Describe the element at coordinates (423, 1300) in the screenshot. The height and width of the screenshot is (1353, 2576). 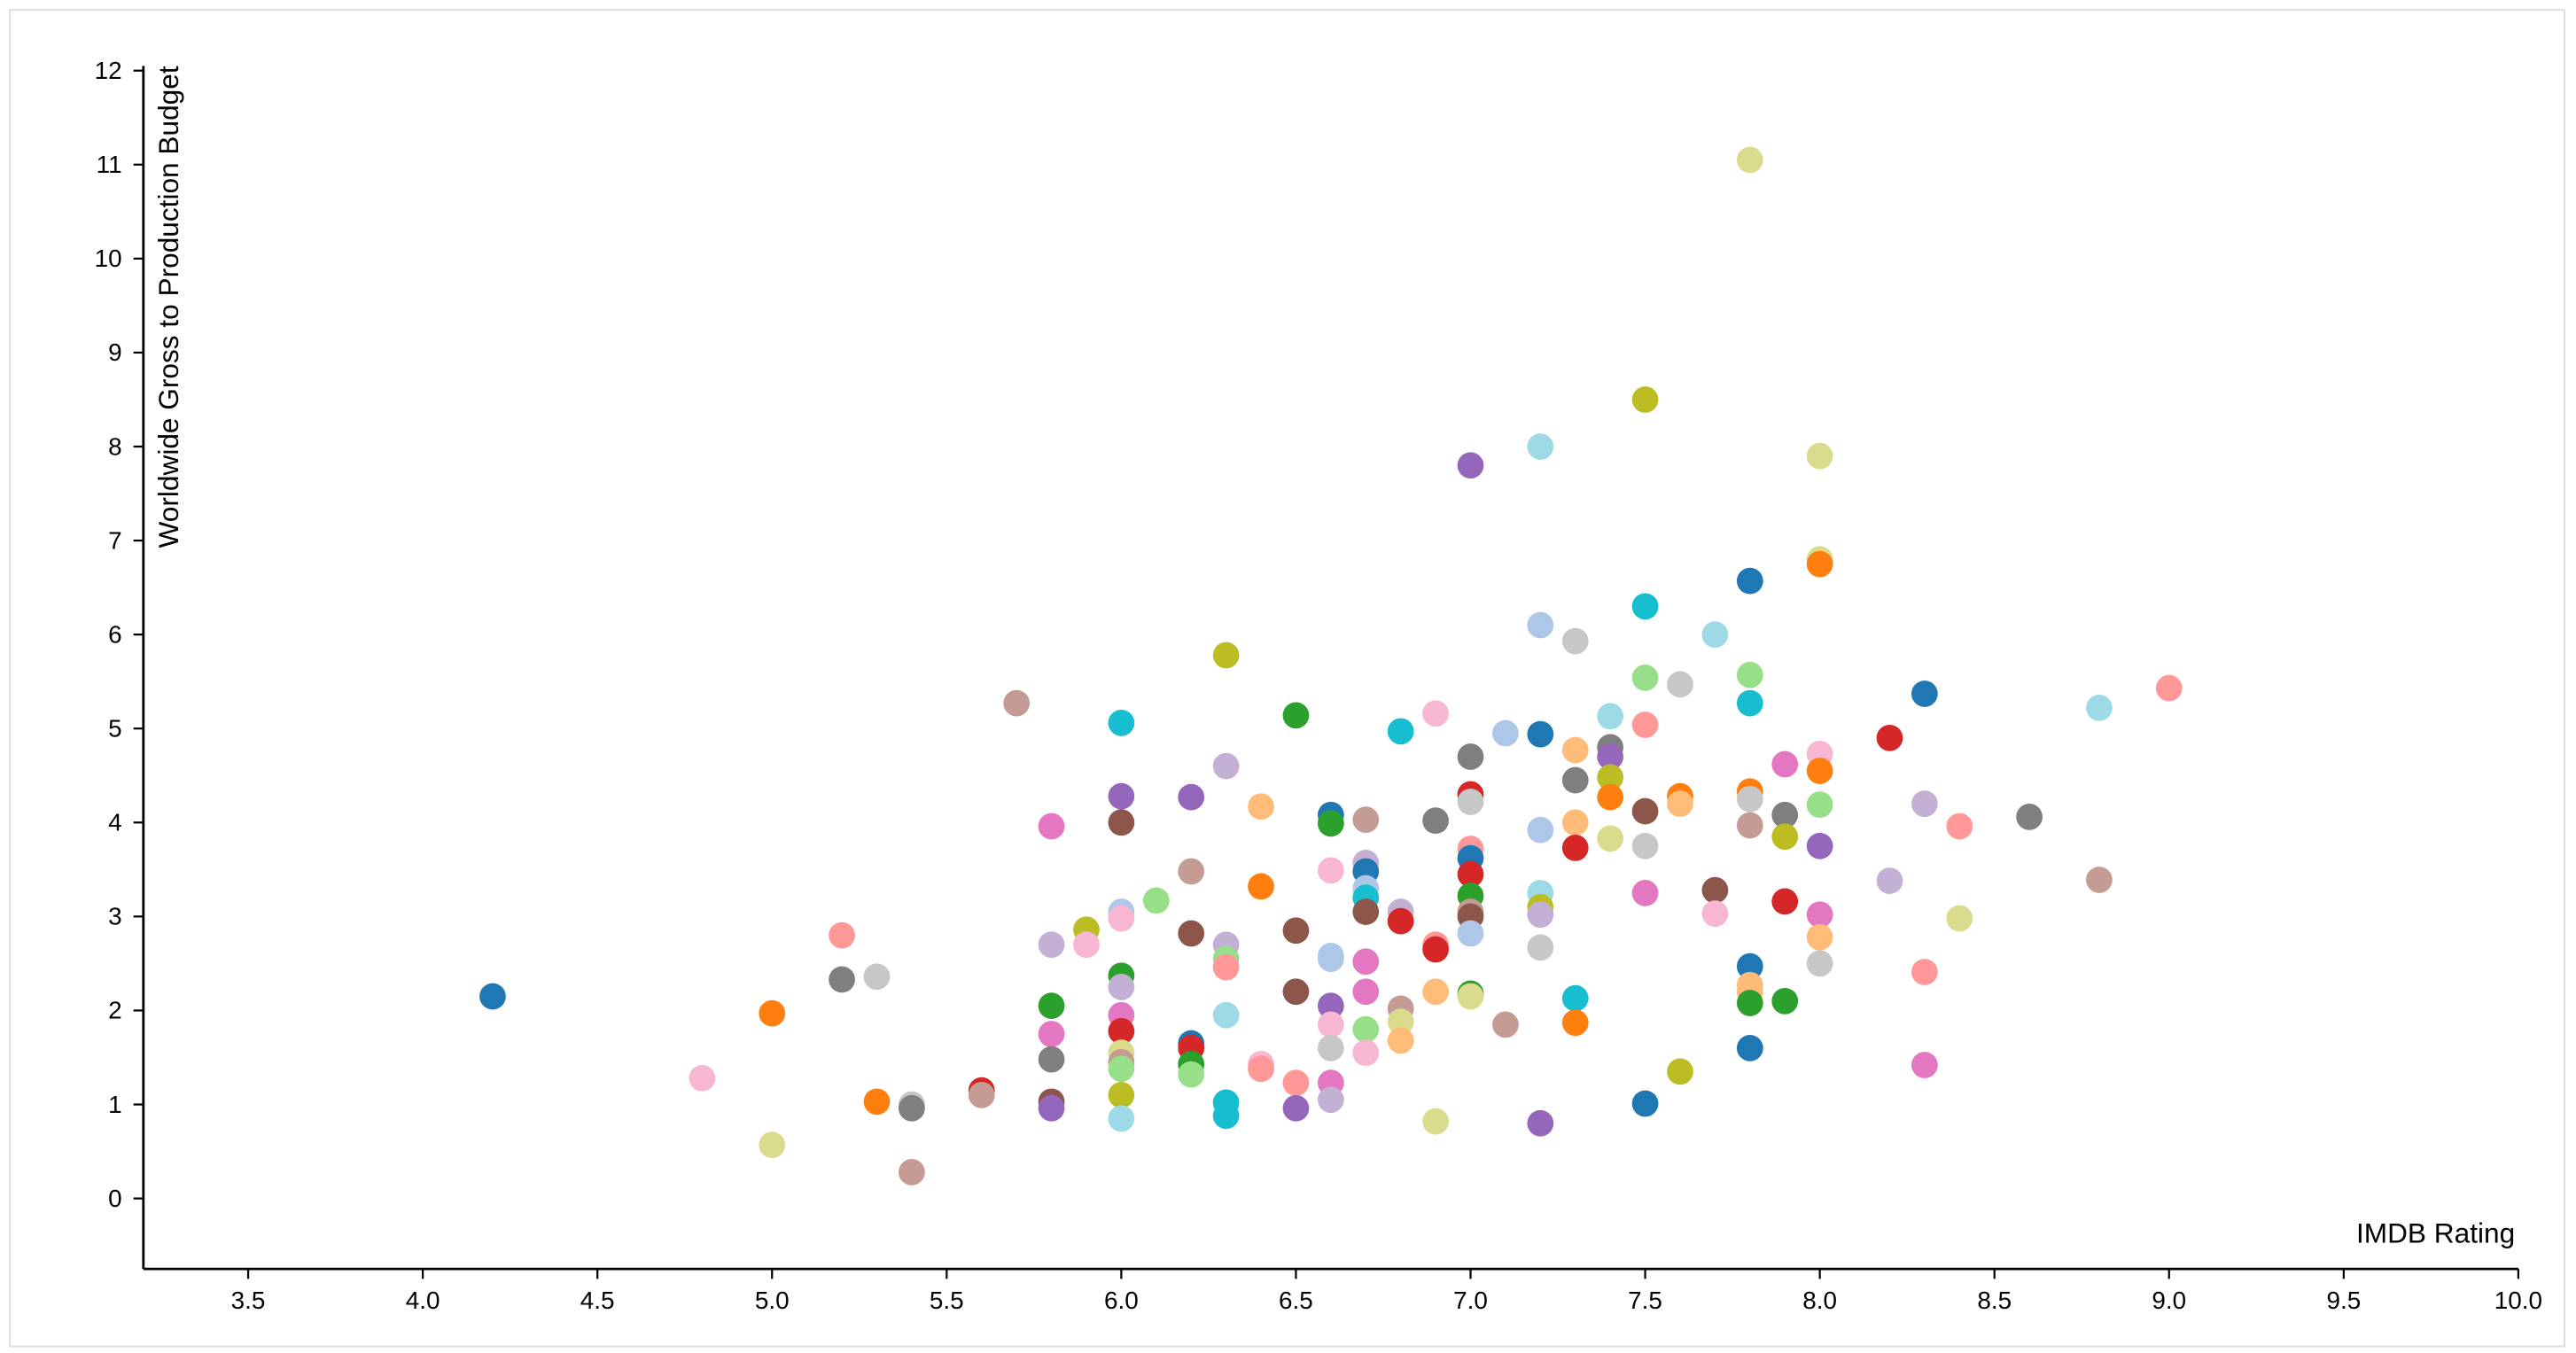
I see `x-tick-label: 4.0` at that location.